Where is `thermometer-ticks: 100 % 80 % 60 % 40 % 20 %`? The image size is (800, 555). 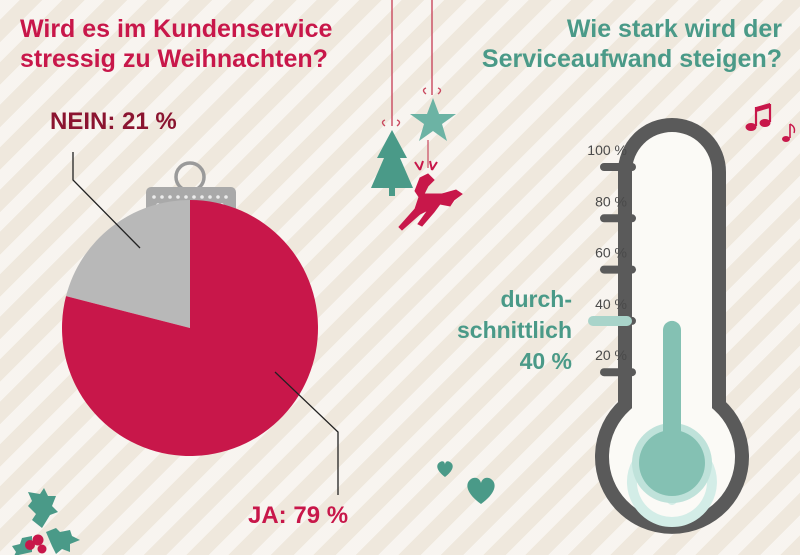 thermometer-ticks: 100 % 80 % 60 % 40 % 20 % is located at coordinates (611, 259).